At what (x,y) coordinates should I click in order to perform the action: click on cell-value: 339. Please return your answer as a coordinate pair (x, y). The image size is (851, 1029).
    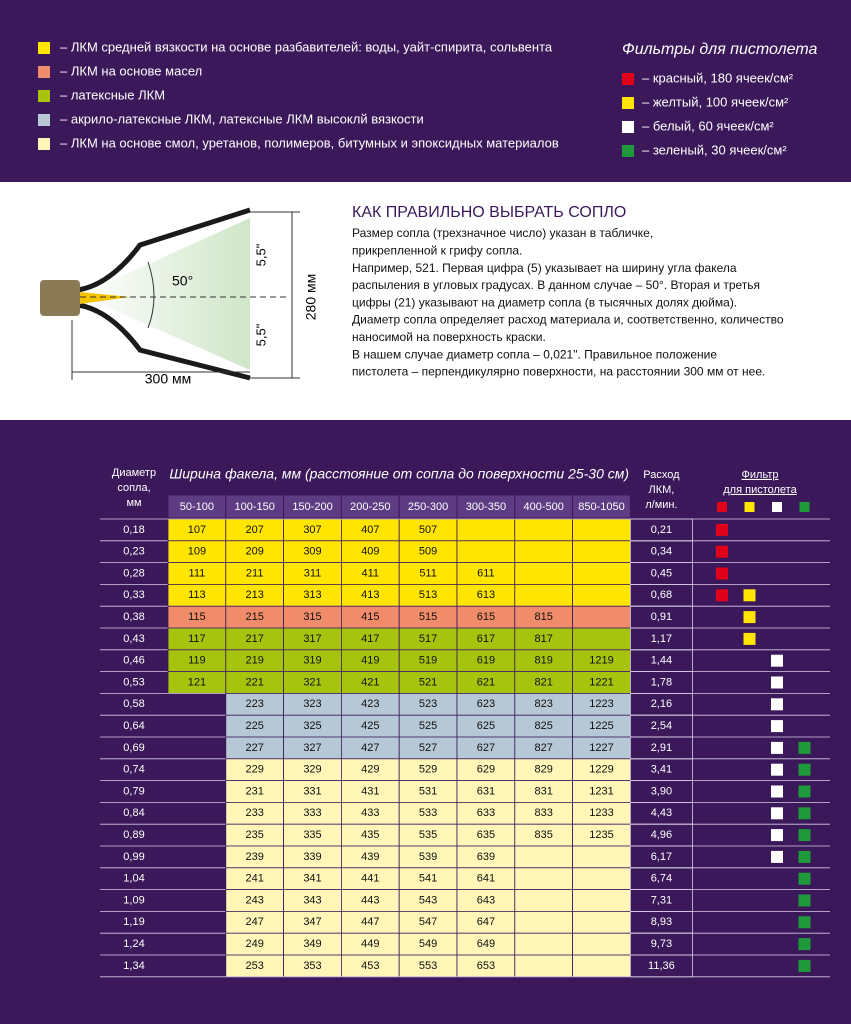
    Looking at the image, I should click on (312, 857).